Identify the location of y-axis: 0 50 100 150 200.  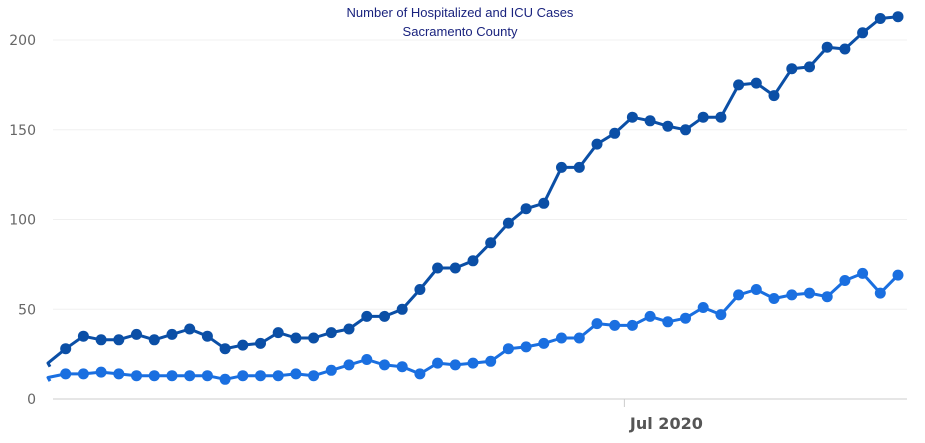
(22, 220).